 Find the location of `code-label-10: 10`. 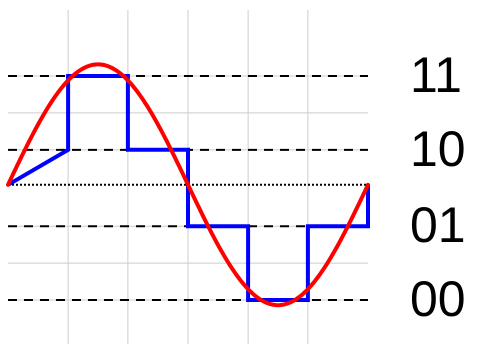

code-label-10: 10 is located at coordinates (438, 148).